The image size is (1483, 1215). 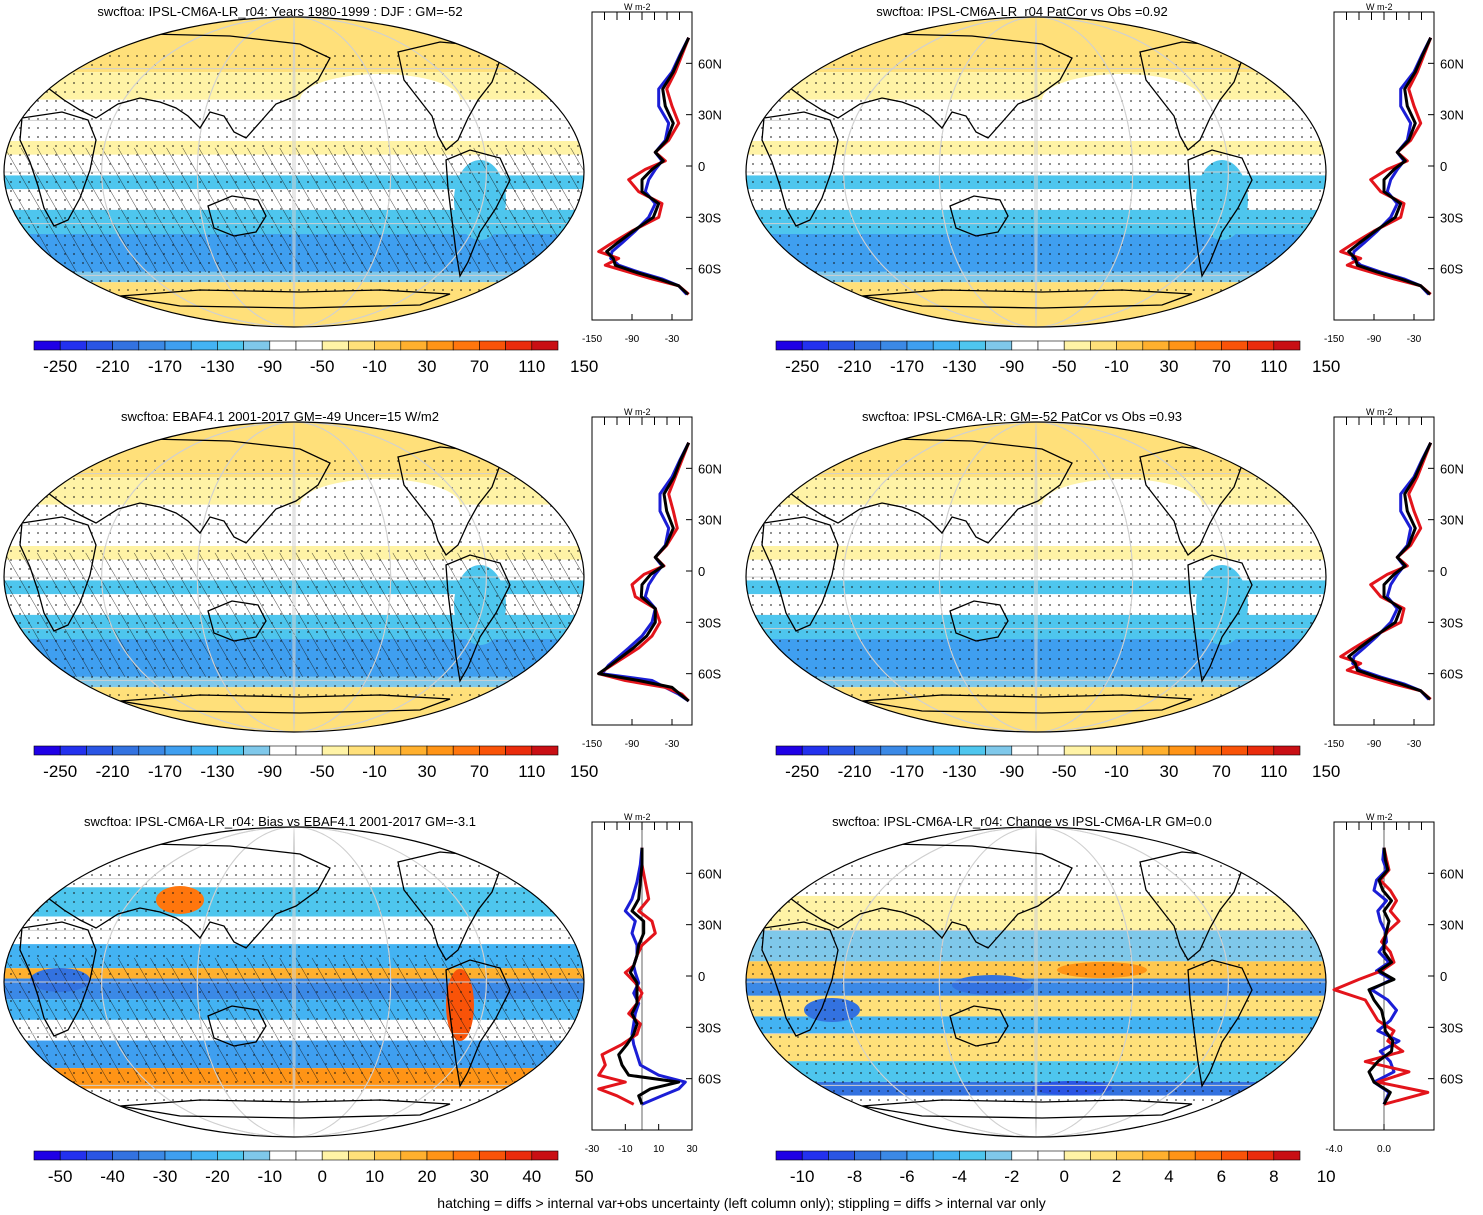 What do you see at coordinates (479, 771) in the screenshot?
I see `colorbar-tick-label: 70` at bounding box center [479, 771].